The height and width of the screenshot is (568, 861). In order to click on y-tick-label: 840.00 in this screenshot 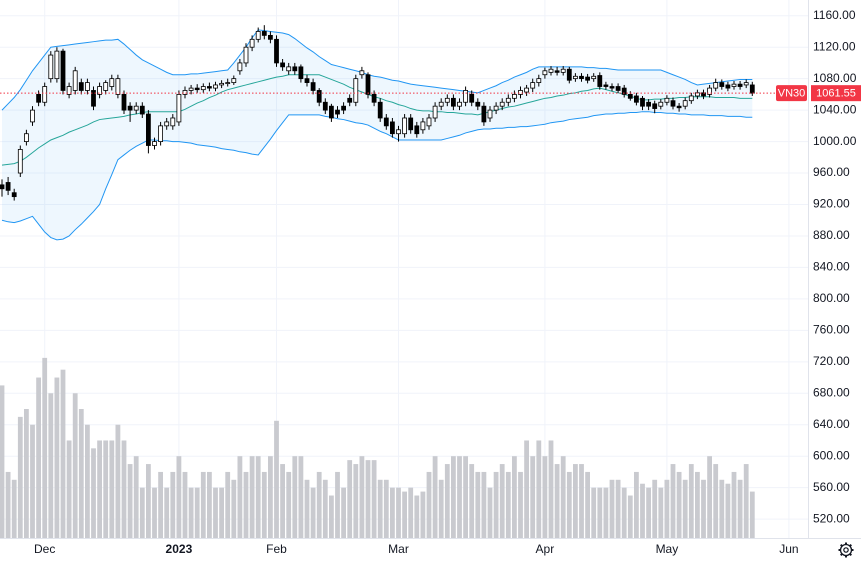, I will do `click(831, 267)`.